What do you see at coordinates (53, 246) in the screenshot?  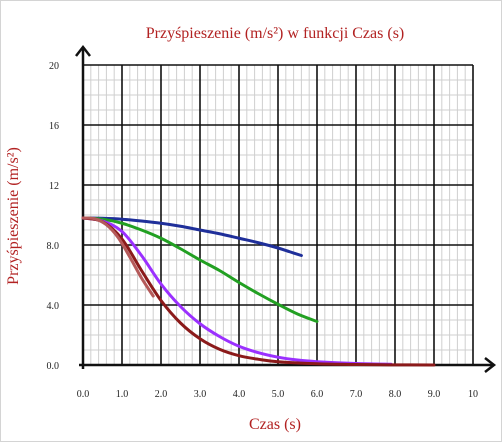 I see `y-tick-label: 8.0` at bounding box center [53, 246].